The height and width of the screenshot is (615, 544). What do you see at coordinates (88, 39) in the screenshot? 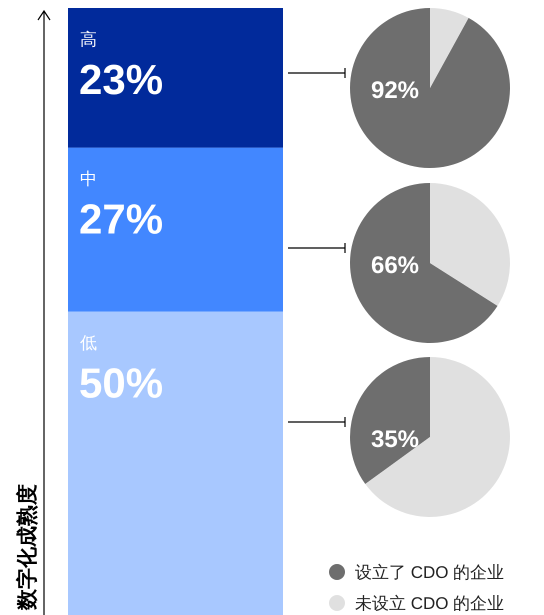
I see `series-label: 高` at bounding box center [88, 39].